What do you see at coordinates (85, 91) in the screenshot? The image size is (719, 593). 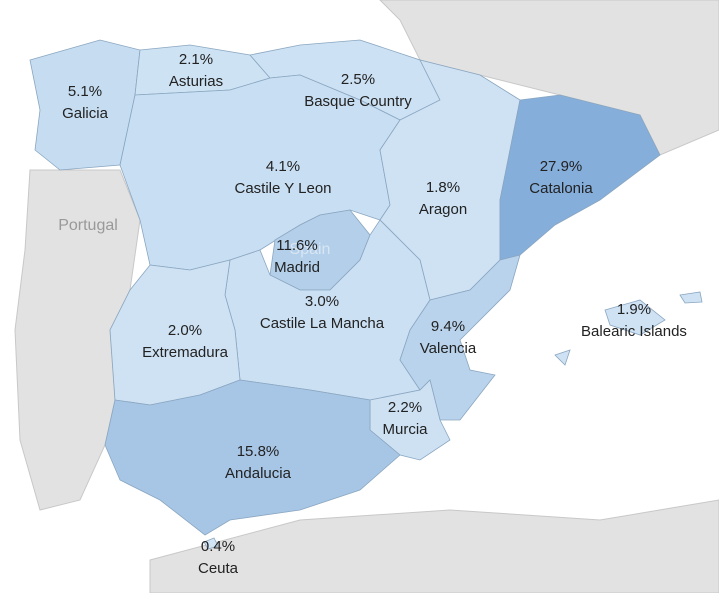 I see `value-label: 5.1%` at bounding box center [85, 91].